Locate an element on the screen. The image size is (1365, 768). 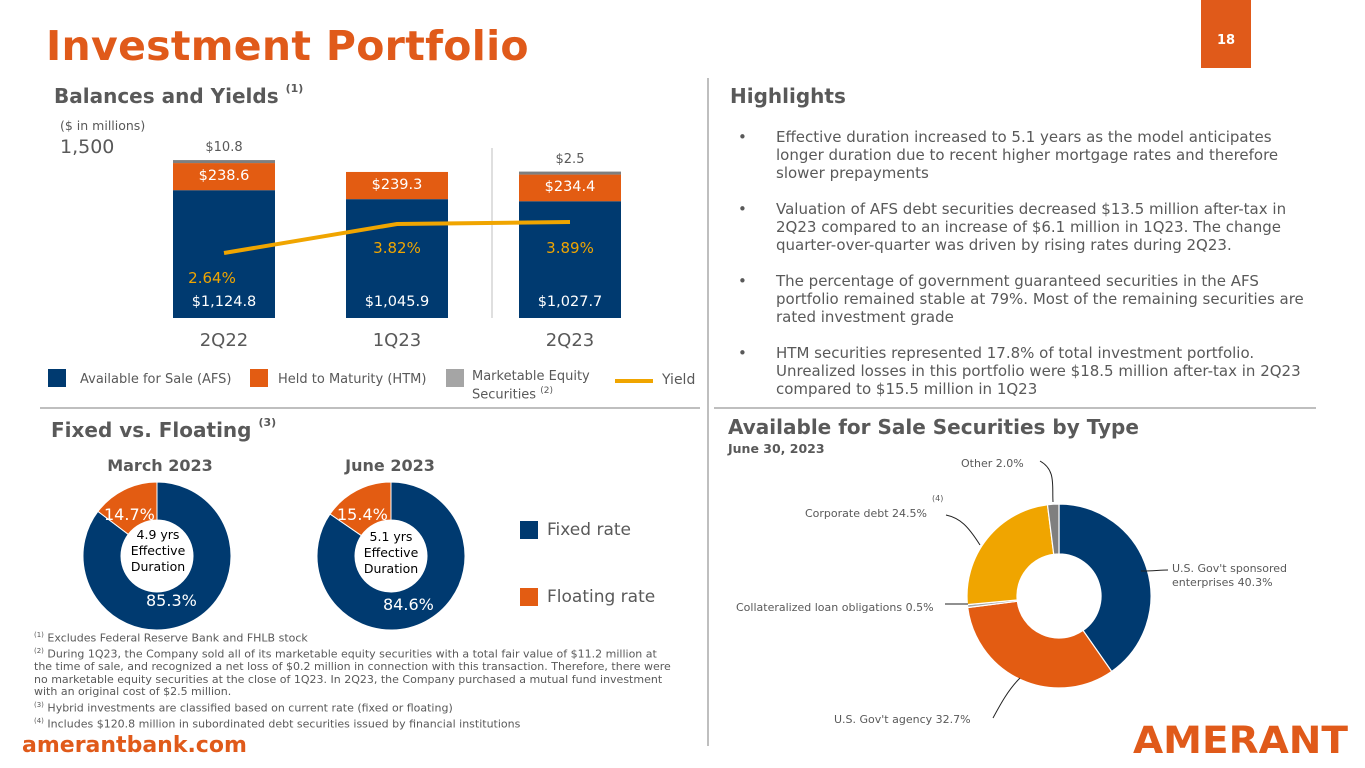
legend-htm-label: Held to Maturity (HTM) is located at coordinates (352, 379).